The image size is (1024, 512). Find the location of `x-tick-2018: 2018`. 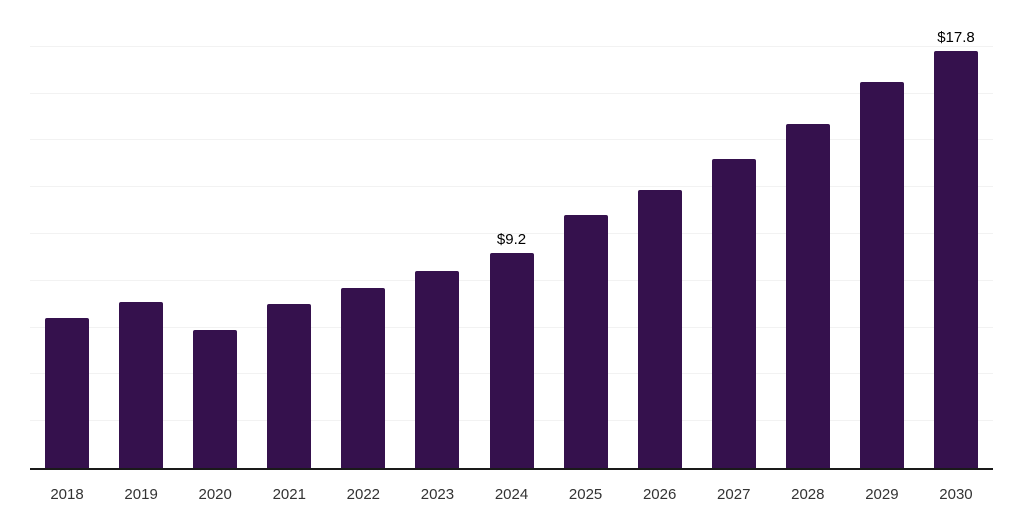

x-tick-2018: 2018 is located at coordinates (67, 494).